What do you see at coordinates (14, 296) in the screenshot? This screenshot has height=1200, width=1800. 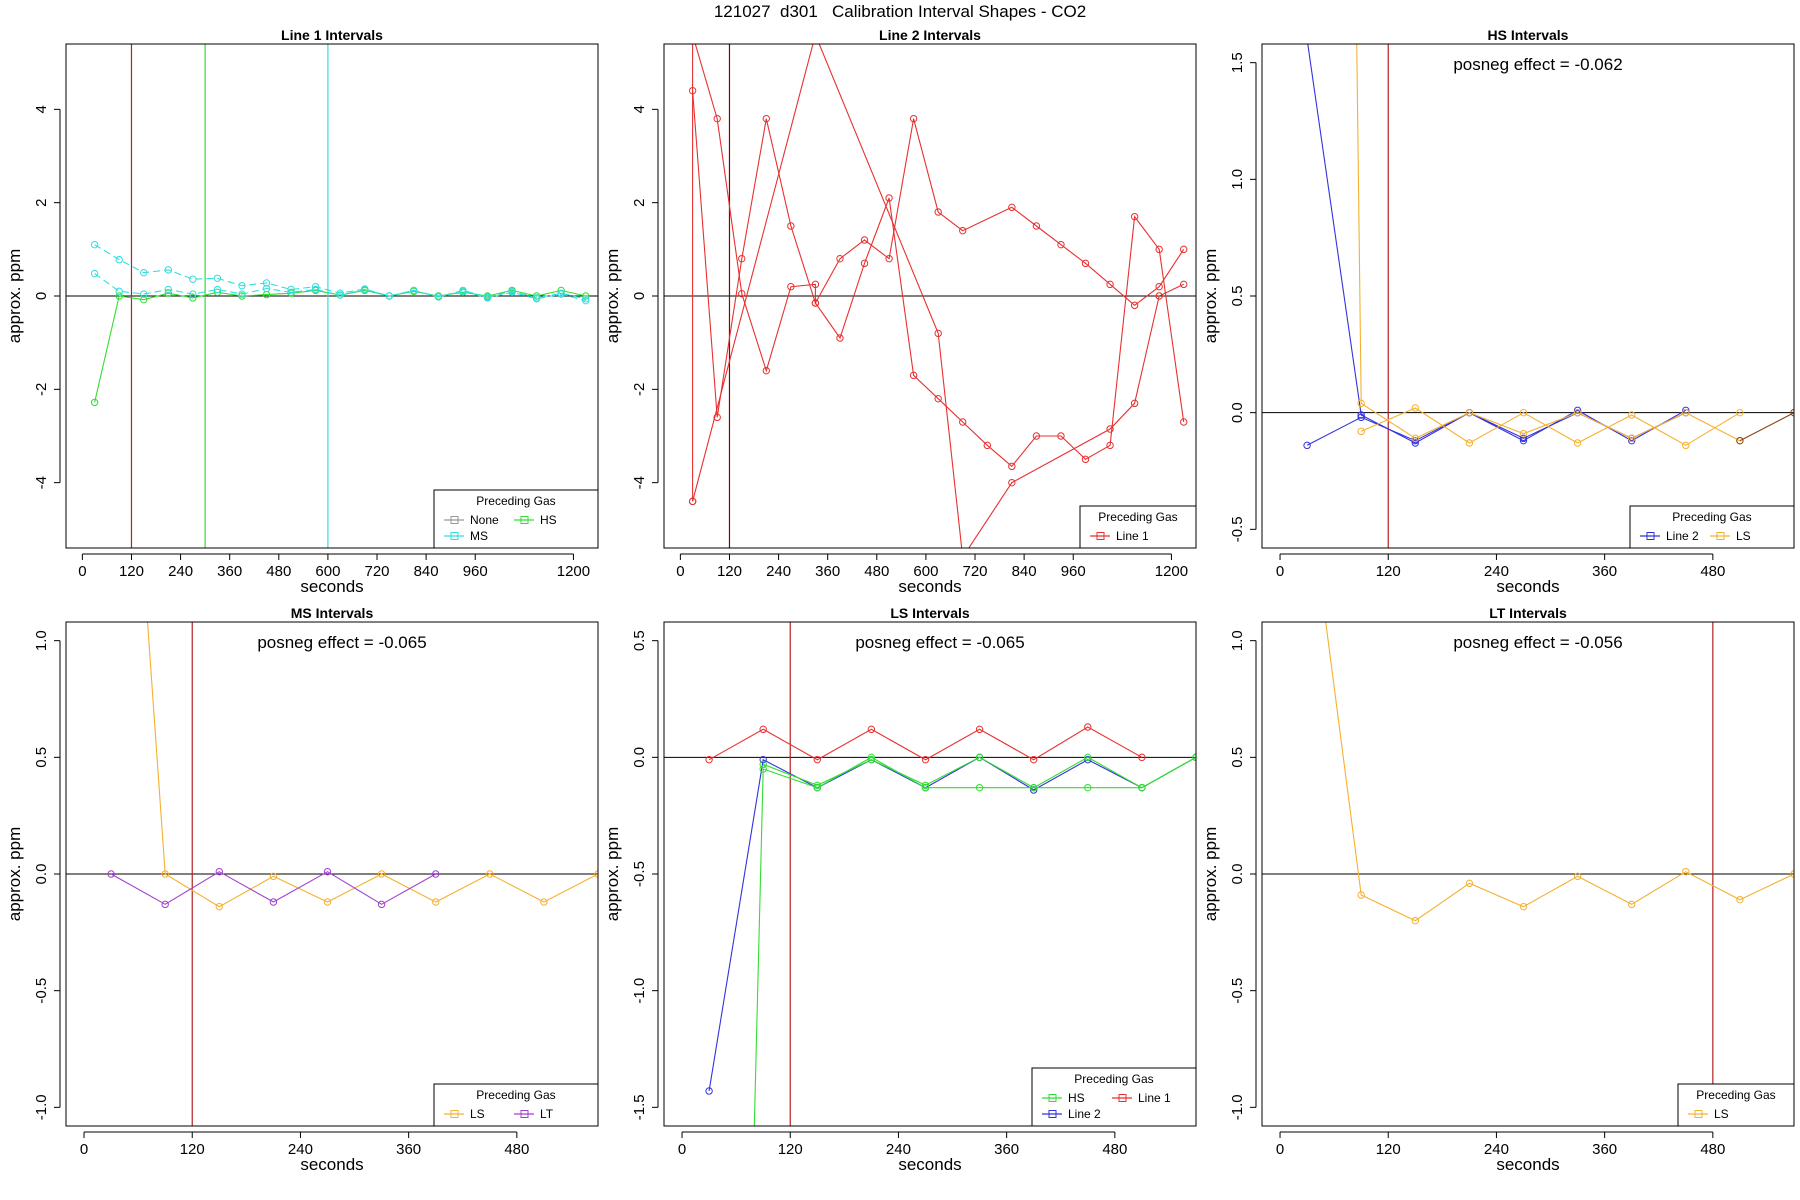 I see `y-axis-label: approx. ppm` at bounding box center [14, 296].